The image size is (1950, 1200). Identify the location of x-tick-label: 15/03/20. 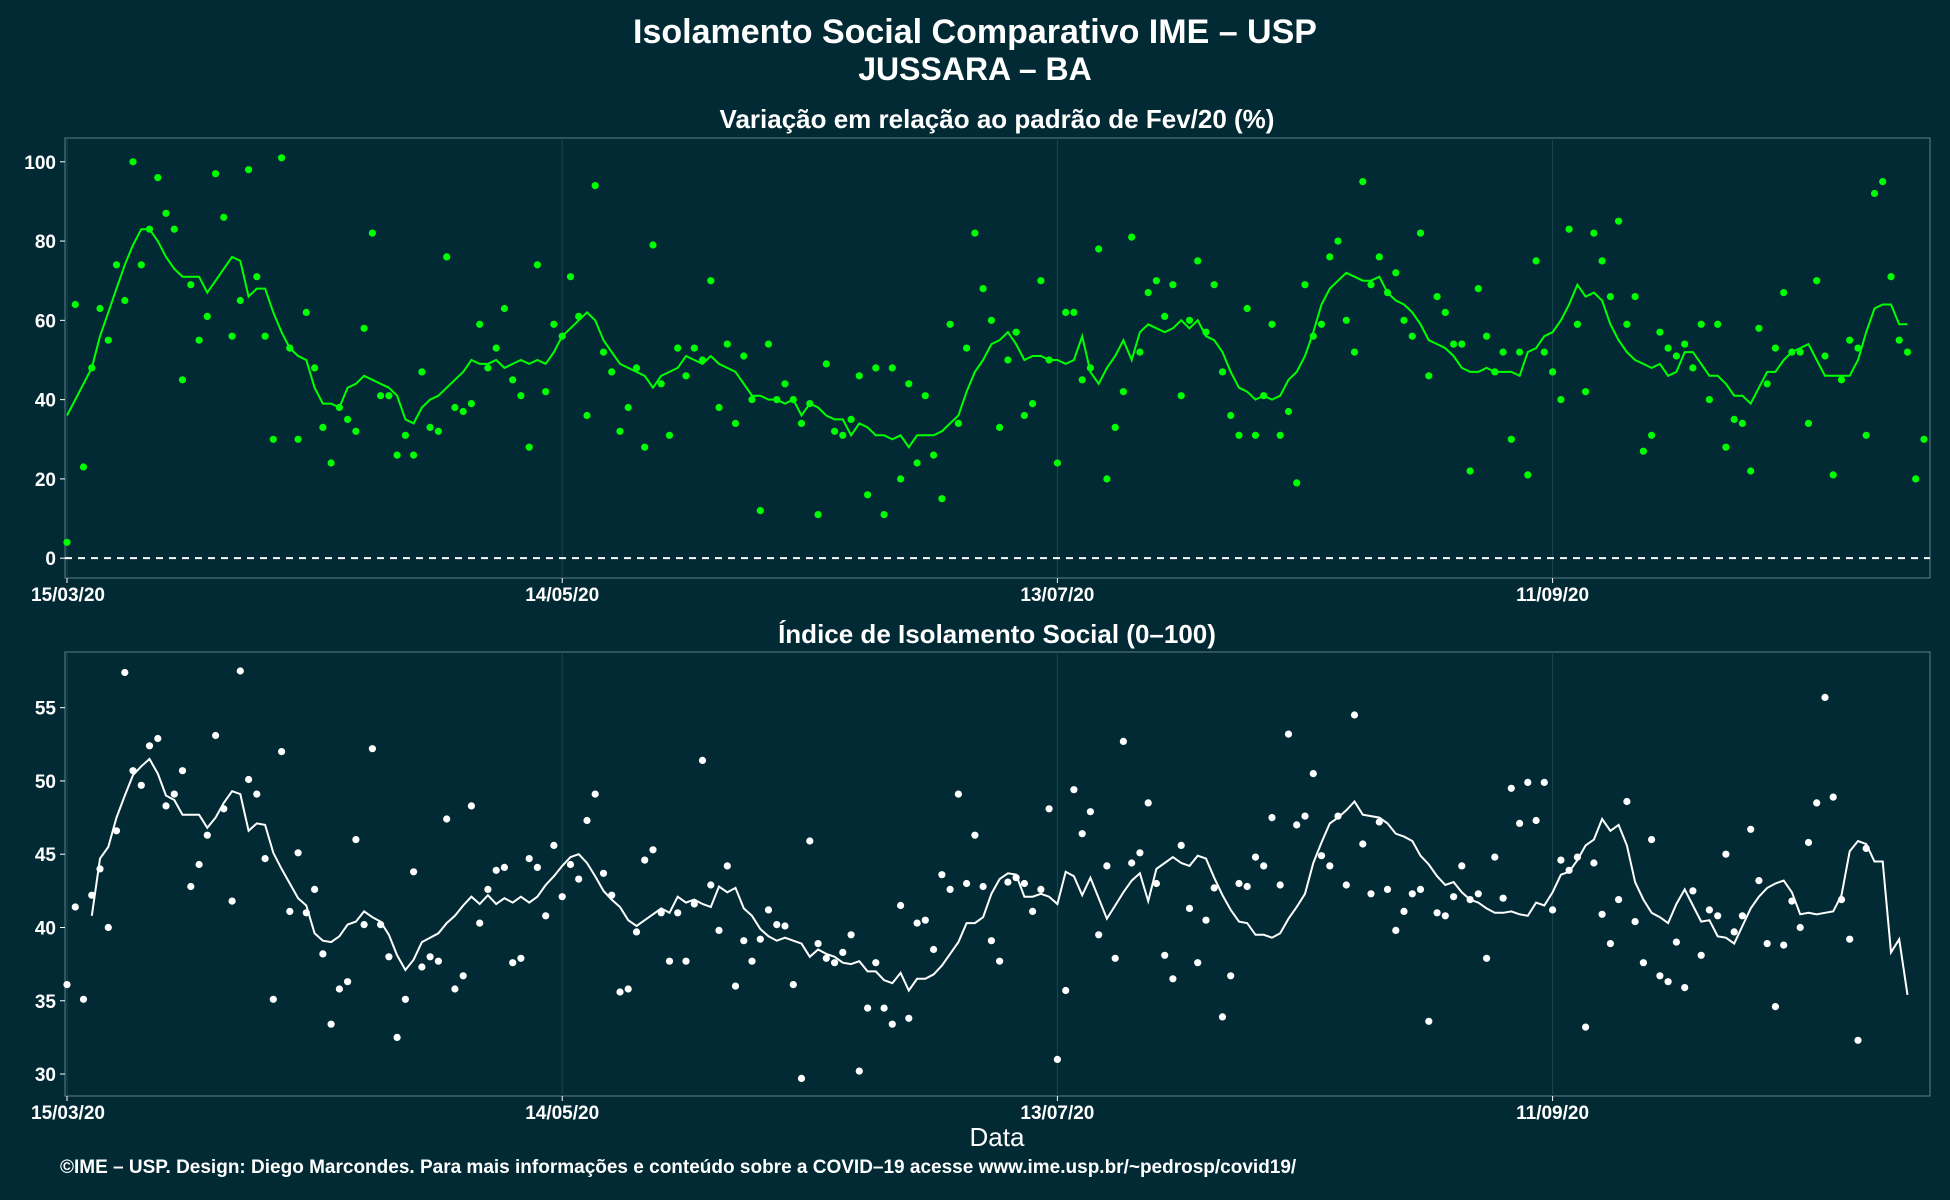
(68, 595).